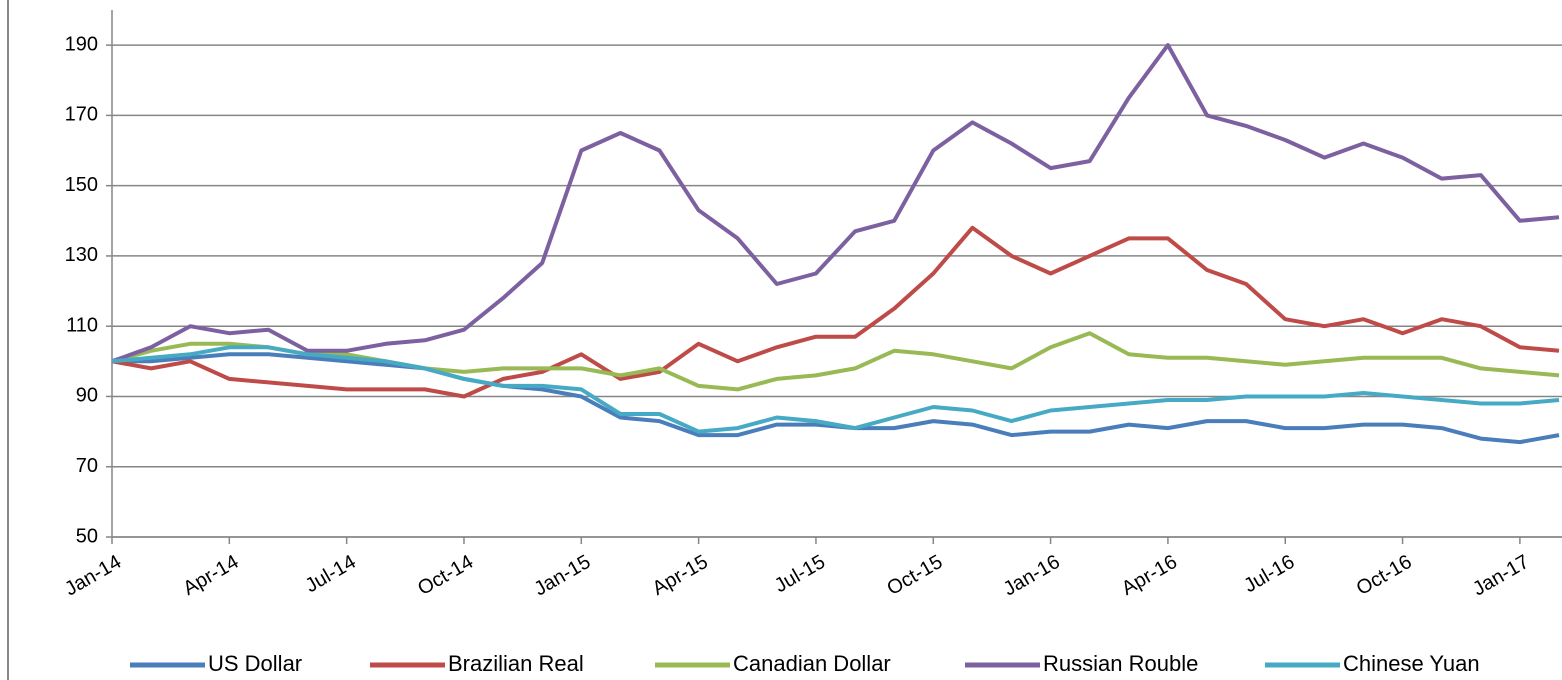  Describe the element at coordinates (1269, 574) in the screenshot. I see `x-tick-label: Jul-16` at that location.